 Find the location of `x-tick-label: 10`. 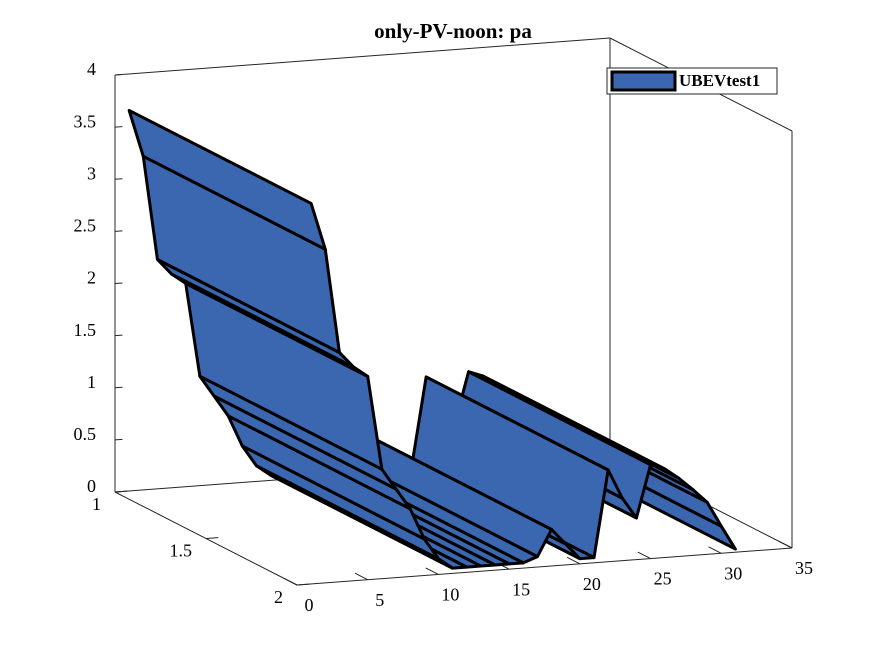

x-tick-label: 10 is located at coordinates (450, 595).